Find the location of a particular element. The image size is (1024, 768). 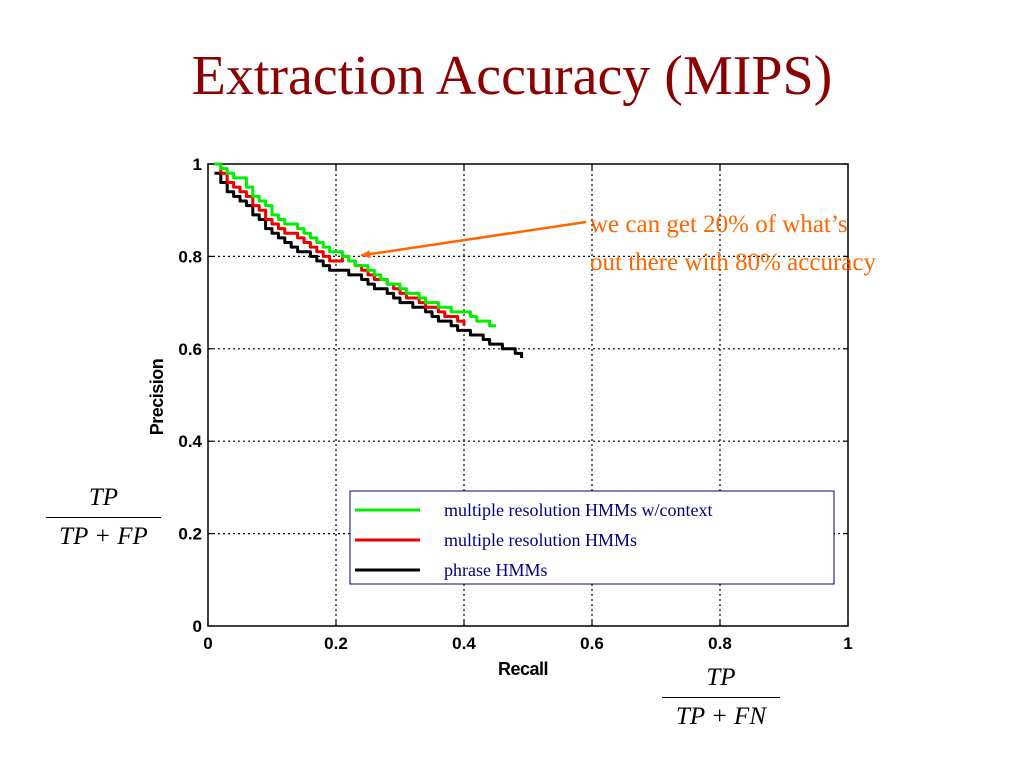

series-line-phrase-hmms is located at coordinates (369, 265).